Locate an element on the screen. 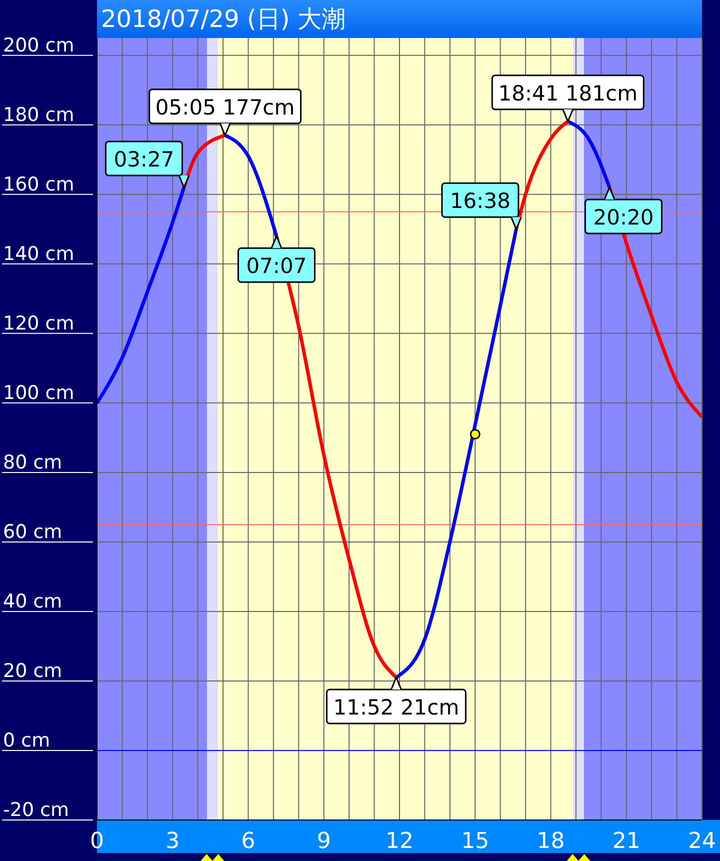 The width and height of the screenshot is (720, 861). y-tick-label: 20 cm is located at coordinates (32, 671).